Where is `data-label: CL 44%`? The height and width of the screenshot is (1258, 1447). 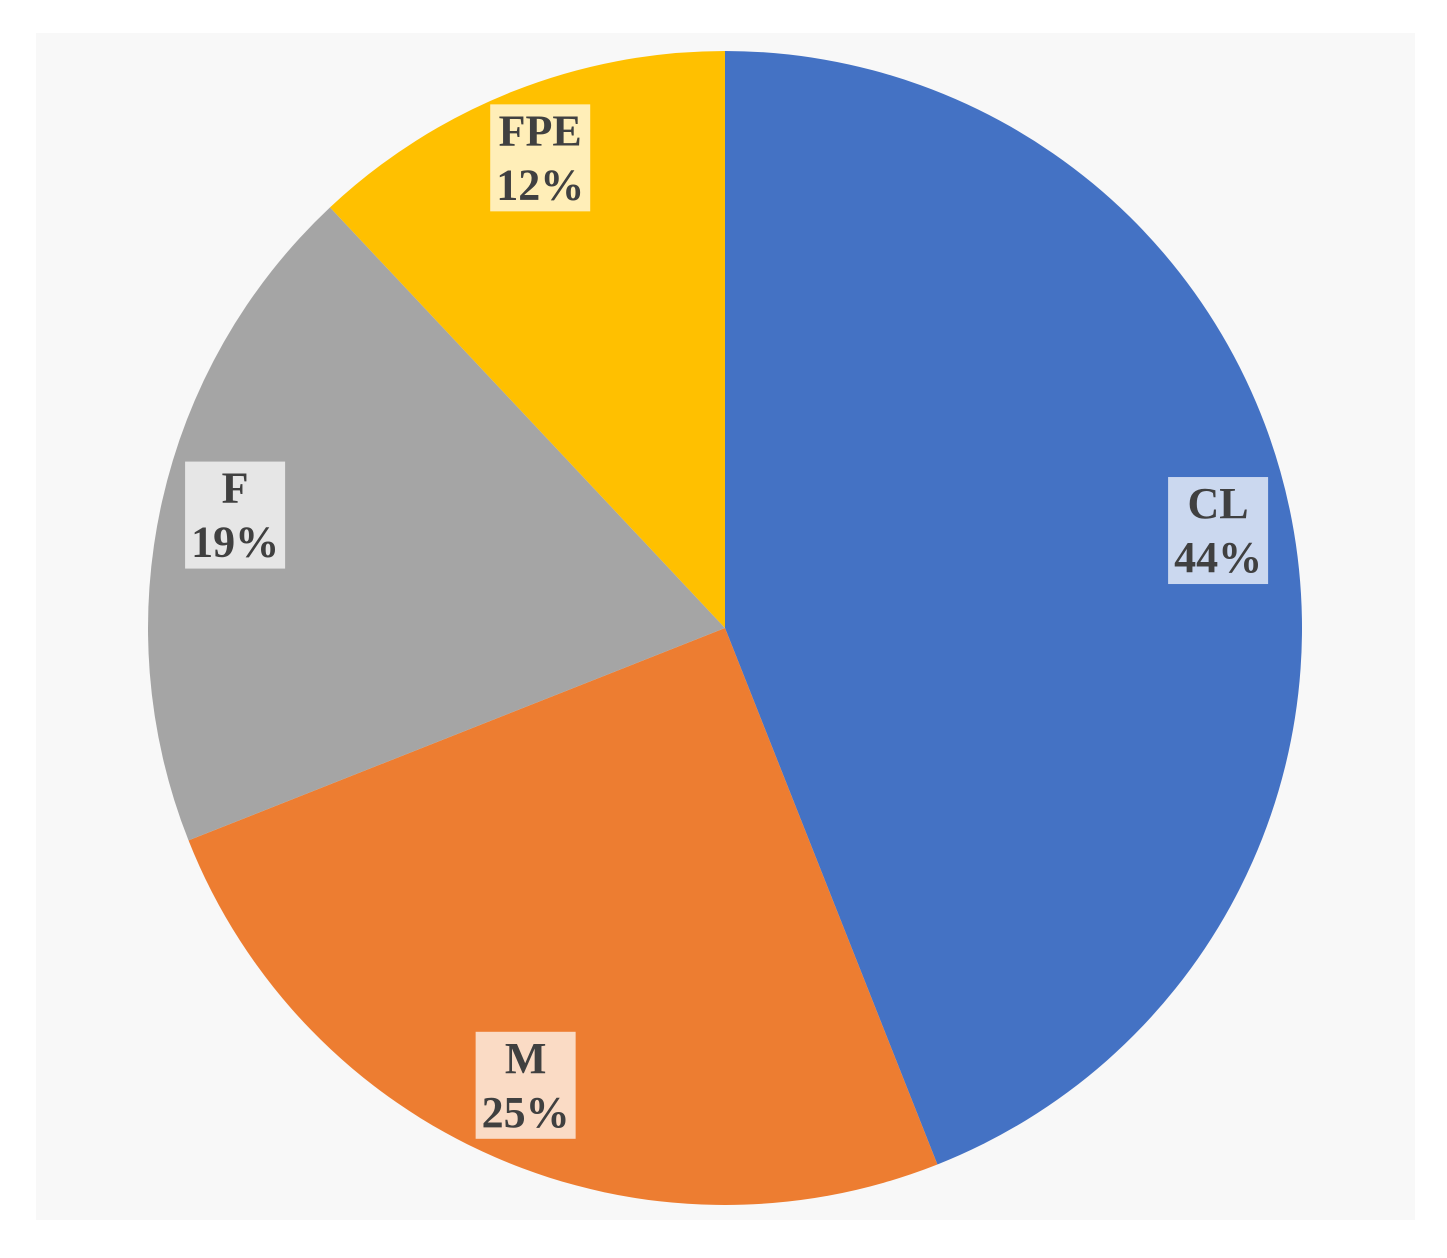
data-label: CL 44% is located at coordinates (1218, 531).